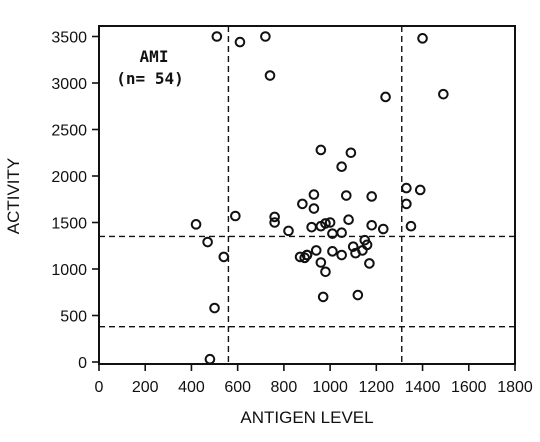  I want to click on y-tick-label: 500, so click(73, 317).